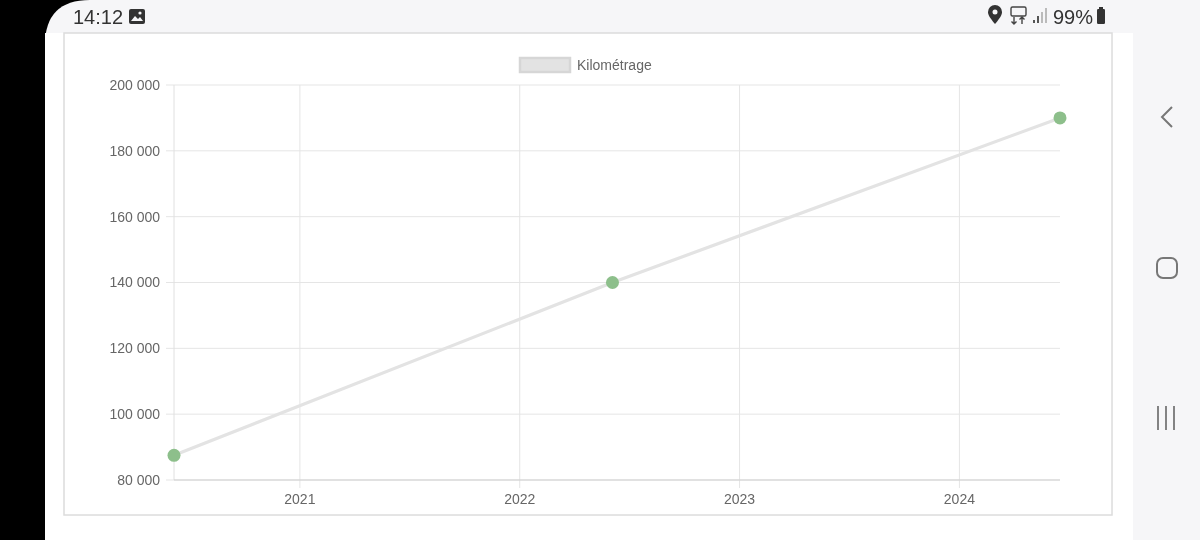  Describe the element at coordinates (135, 84) in the screenshot. I see `y-tick-label: 200 000` at that location.